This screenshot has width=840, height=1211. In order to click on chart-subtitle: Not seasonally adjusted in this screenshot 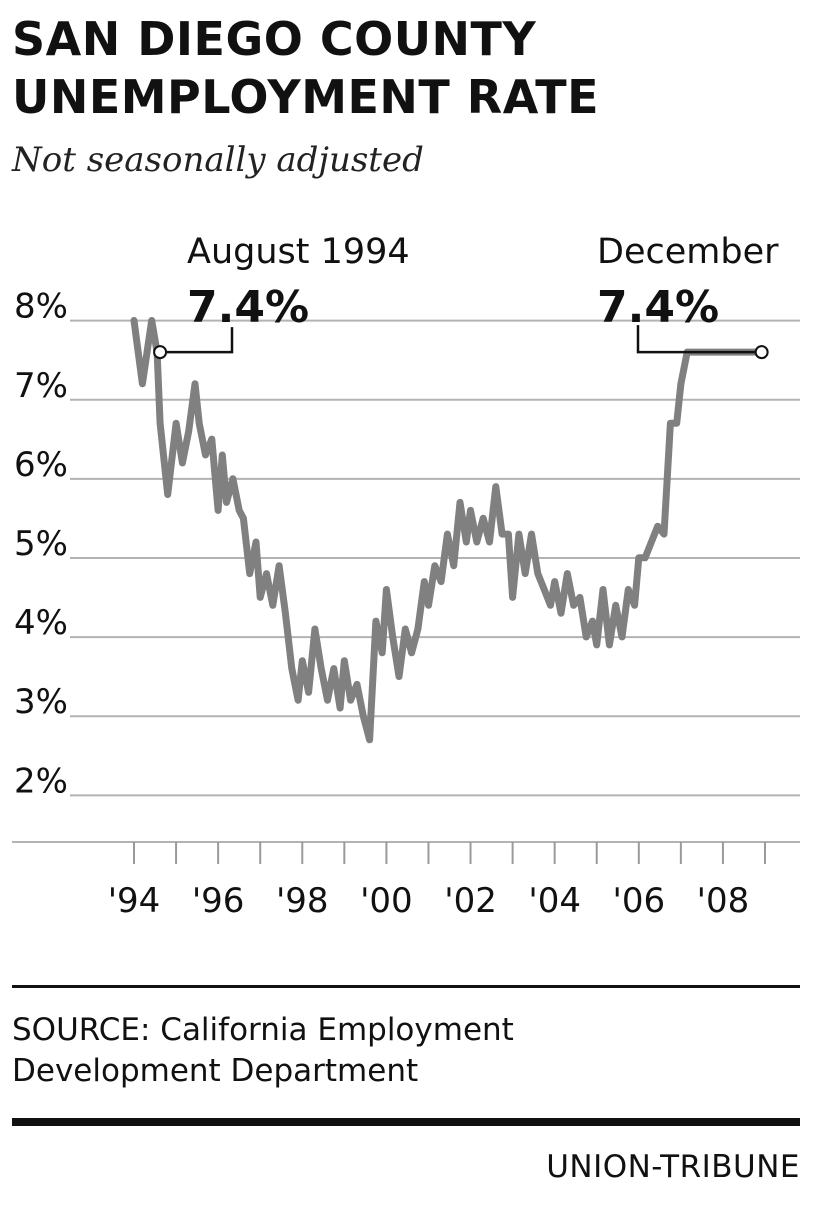, I will do `click(218, 160)`.